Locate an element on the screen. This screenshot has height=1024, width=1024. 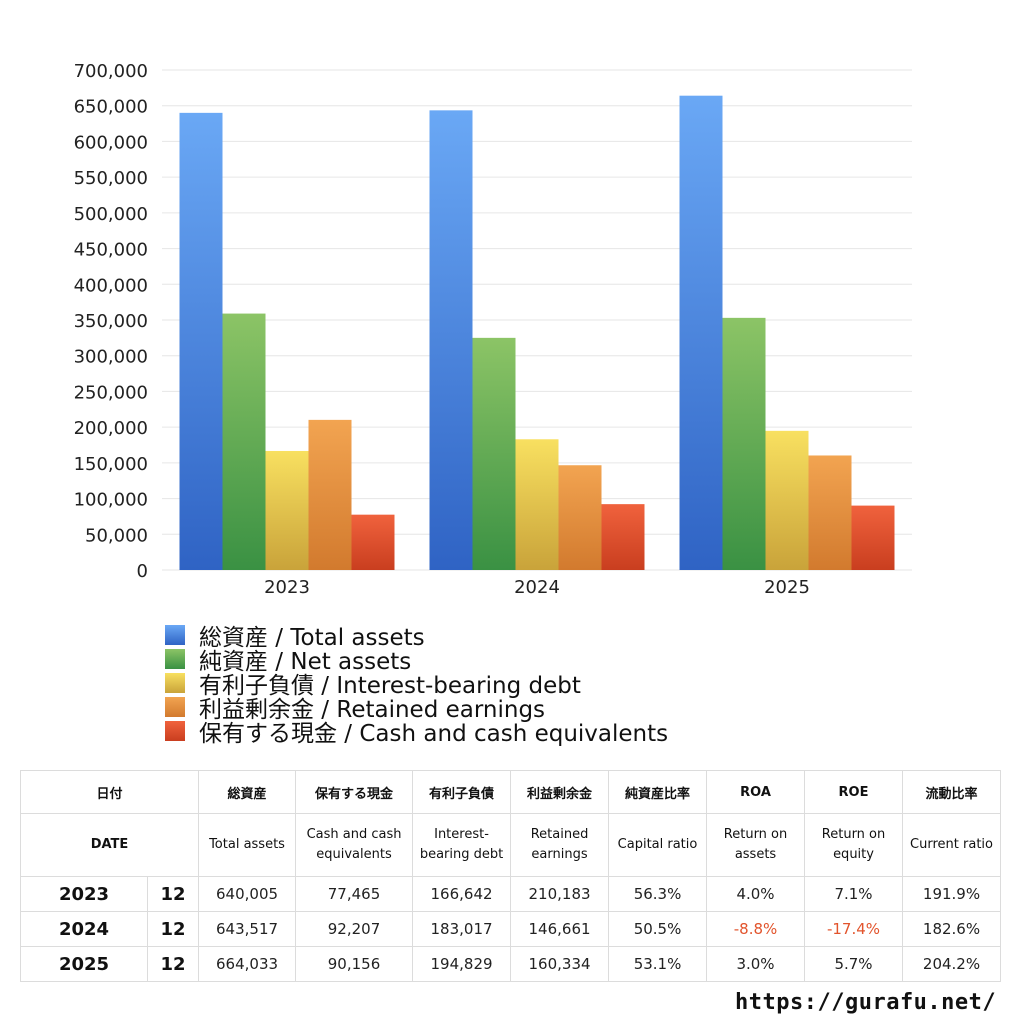
legend-item-net-assets: 純資産 / Net assets is located at coordinates (416, 661).